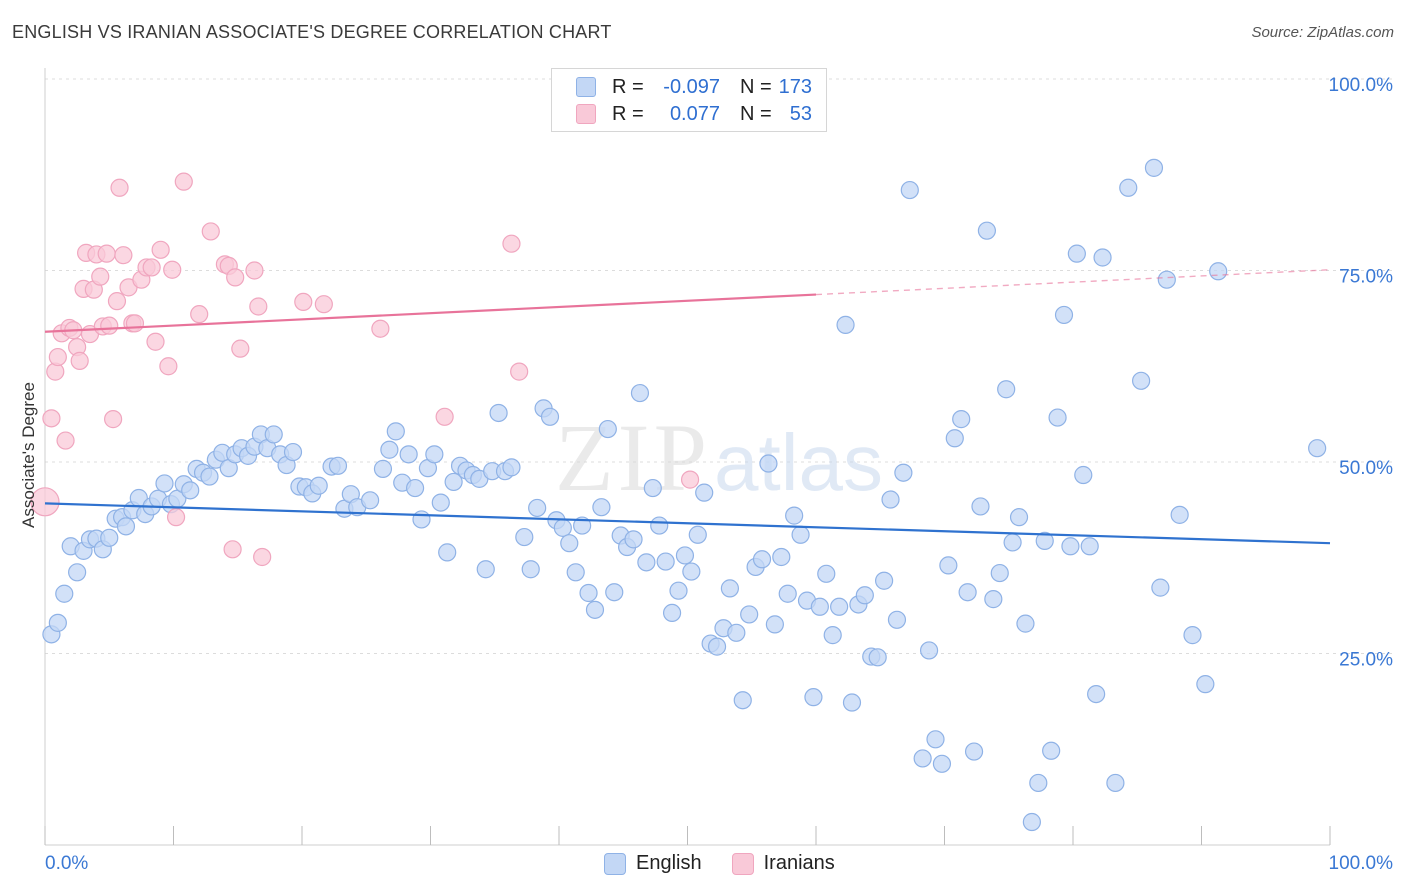 Image resolution: width=1406 pixels, height=892 pixels. Describe the element at coordinates (653, 863) in the screenshot. I see `legend-item-english: English` at that location.